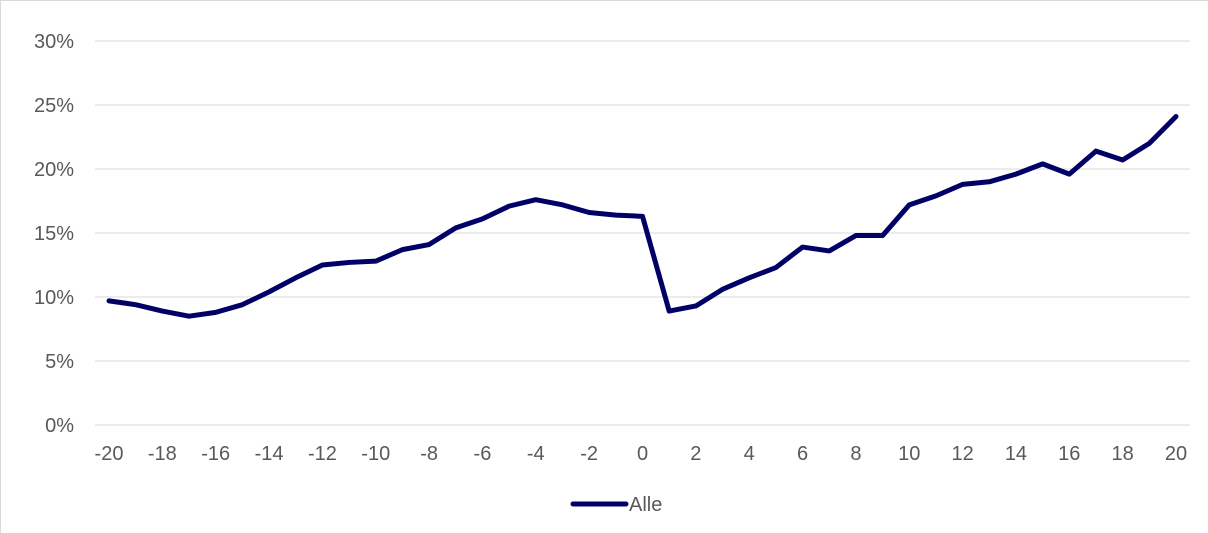  Describe the element at coordinates (429, 454) in the screenshot. I see `x-tick-label: -8` at that location.